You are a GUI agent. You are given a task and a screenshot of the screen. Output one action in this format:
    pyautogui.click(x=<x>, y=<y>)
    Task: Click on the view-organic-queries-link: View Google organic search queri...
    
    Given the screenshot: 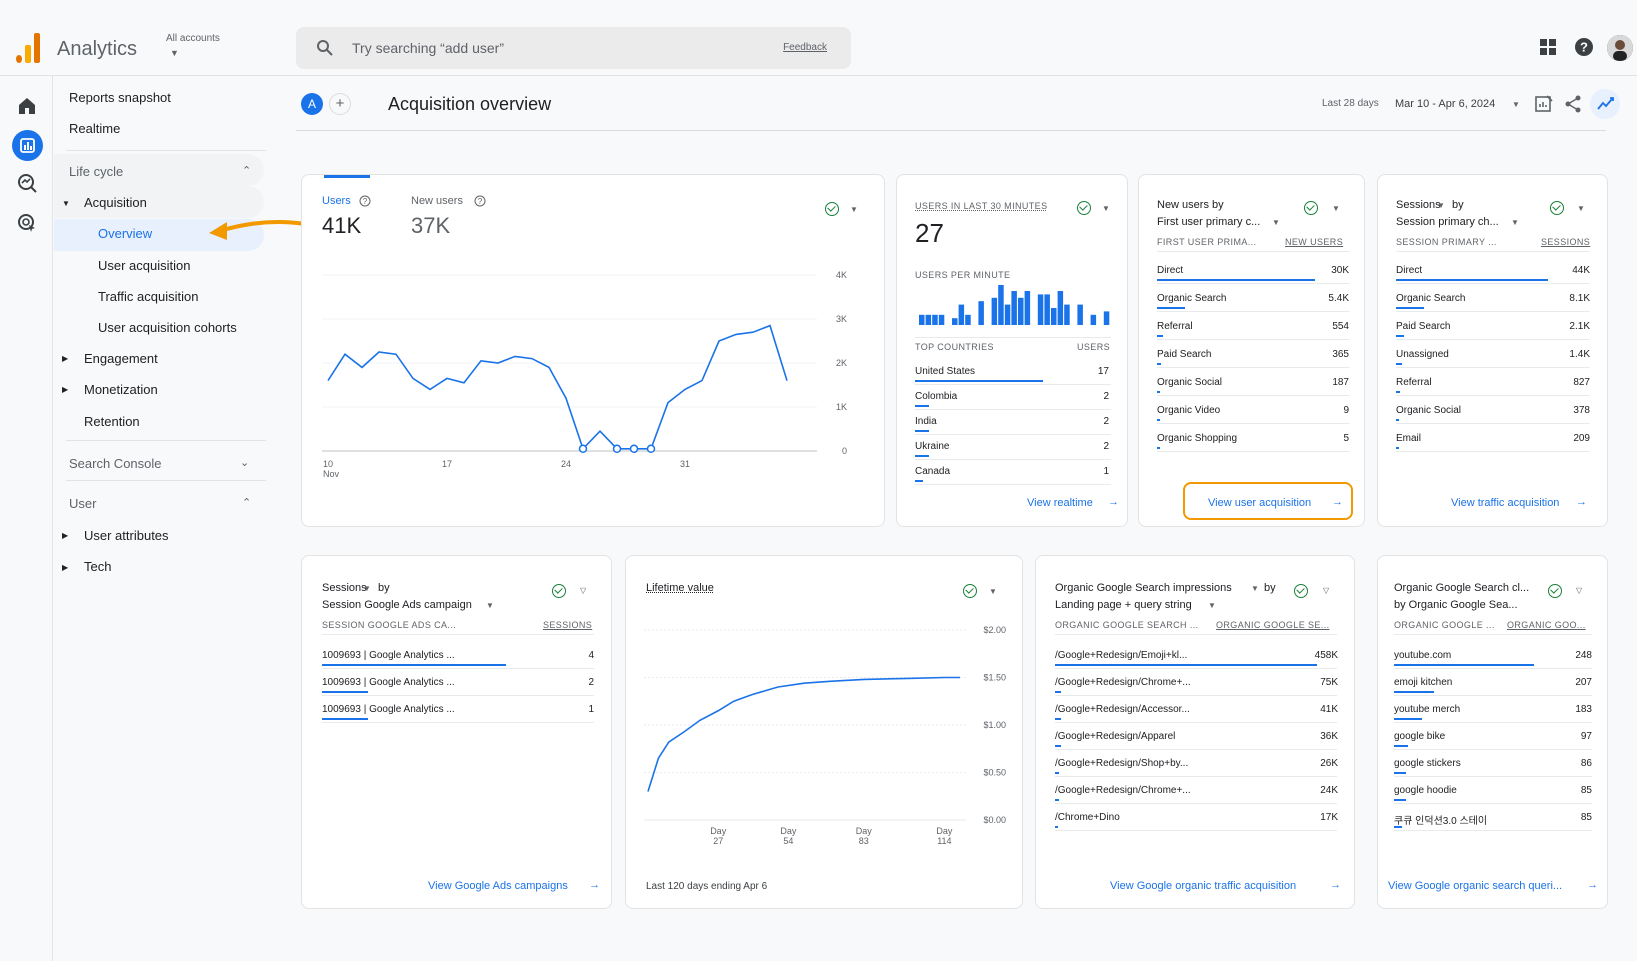 What is the action you would take?
    pyautogui.click(x=1475, y=886)
    